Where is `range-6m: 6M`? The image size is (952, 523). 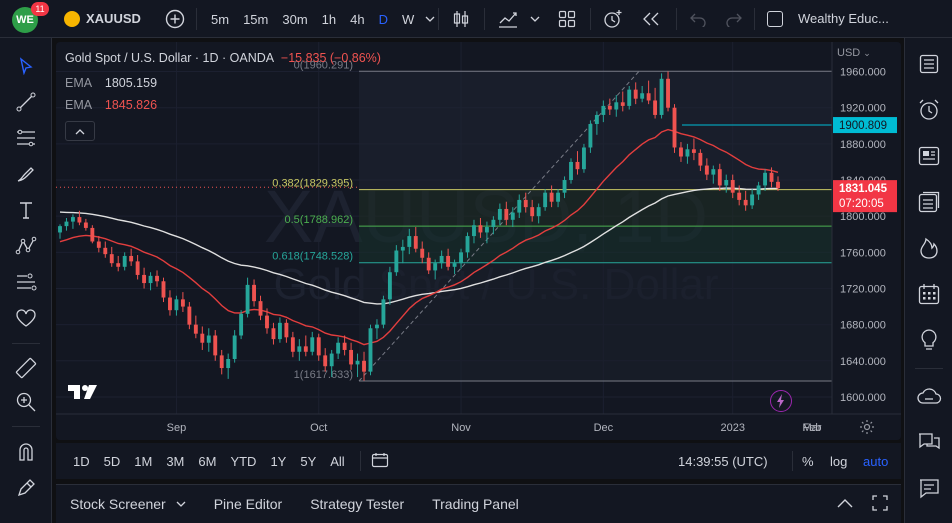 range-6m: 6M is located at coordinates (207, 461).